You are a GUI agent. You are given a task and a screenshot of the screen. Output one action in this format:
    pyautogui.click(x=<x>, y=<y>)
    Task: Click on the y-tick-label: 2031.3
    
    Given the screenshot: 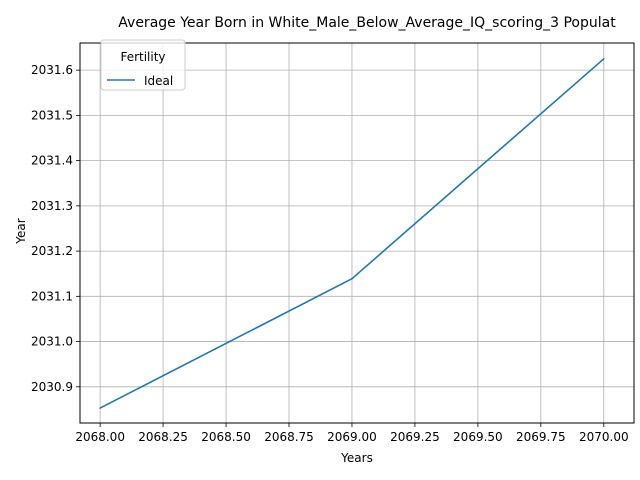 What is the action you would take?
    pyautogui.click(x=52, y=206)
    